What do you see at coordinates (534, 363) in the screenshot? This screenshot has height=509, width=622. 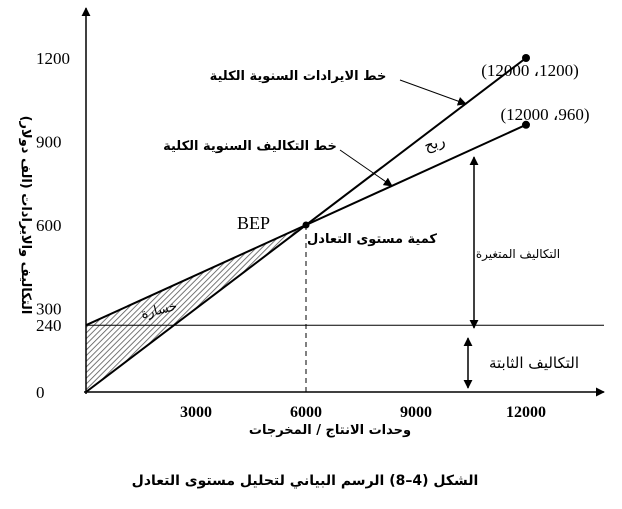 I see `fixed-costs-label: التكاليف الثابتة` at bounding box center [534, 363].